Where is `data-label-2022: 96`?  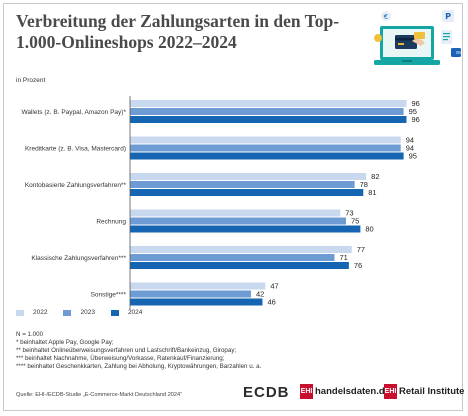
data-label-2022: 96 is located at coordinates (415, 103).